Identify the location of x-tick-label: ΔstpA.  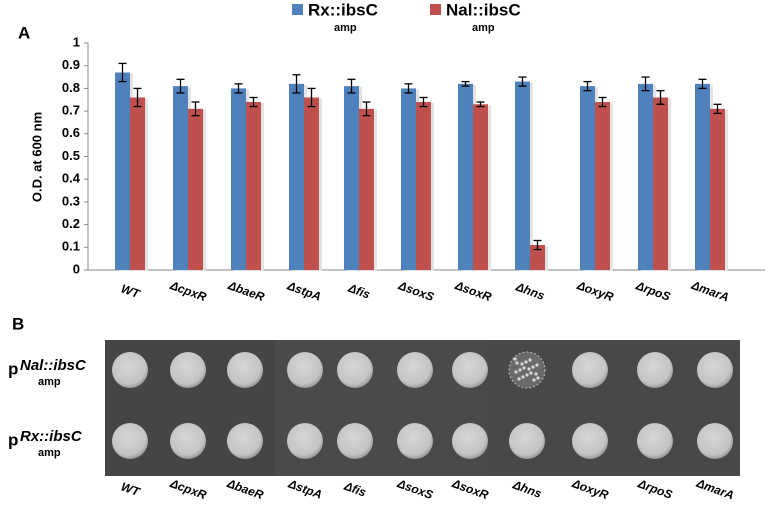
(304, 290).